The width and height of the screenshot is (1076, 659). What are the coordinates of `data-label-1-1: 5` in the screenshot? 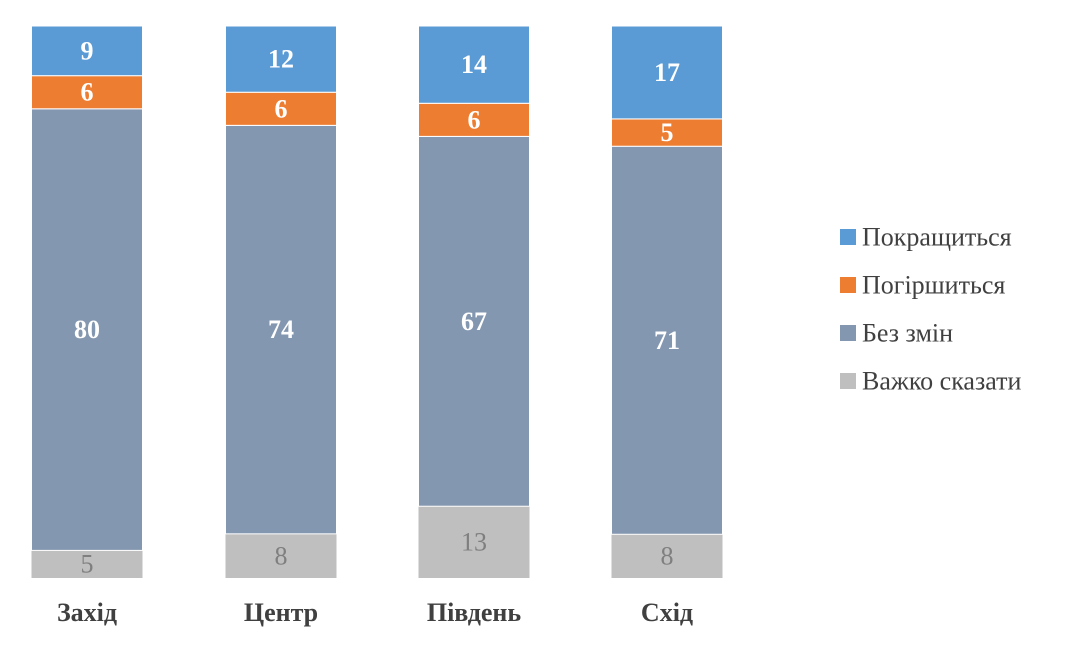 It's located at (87, 564).